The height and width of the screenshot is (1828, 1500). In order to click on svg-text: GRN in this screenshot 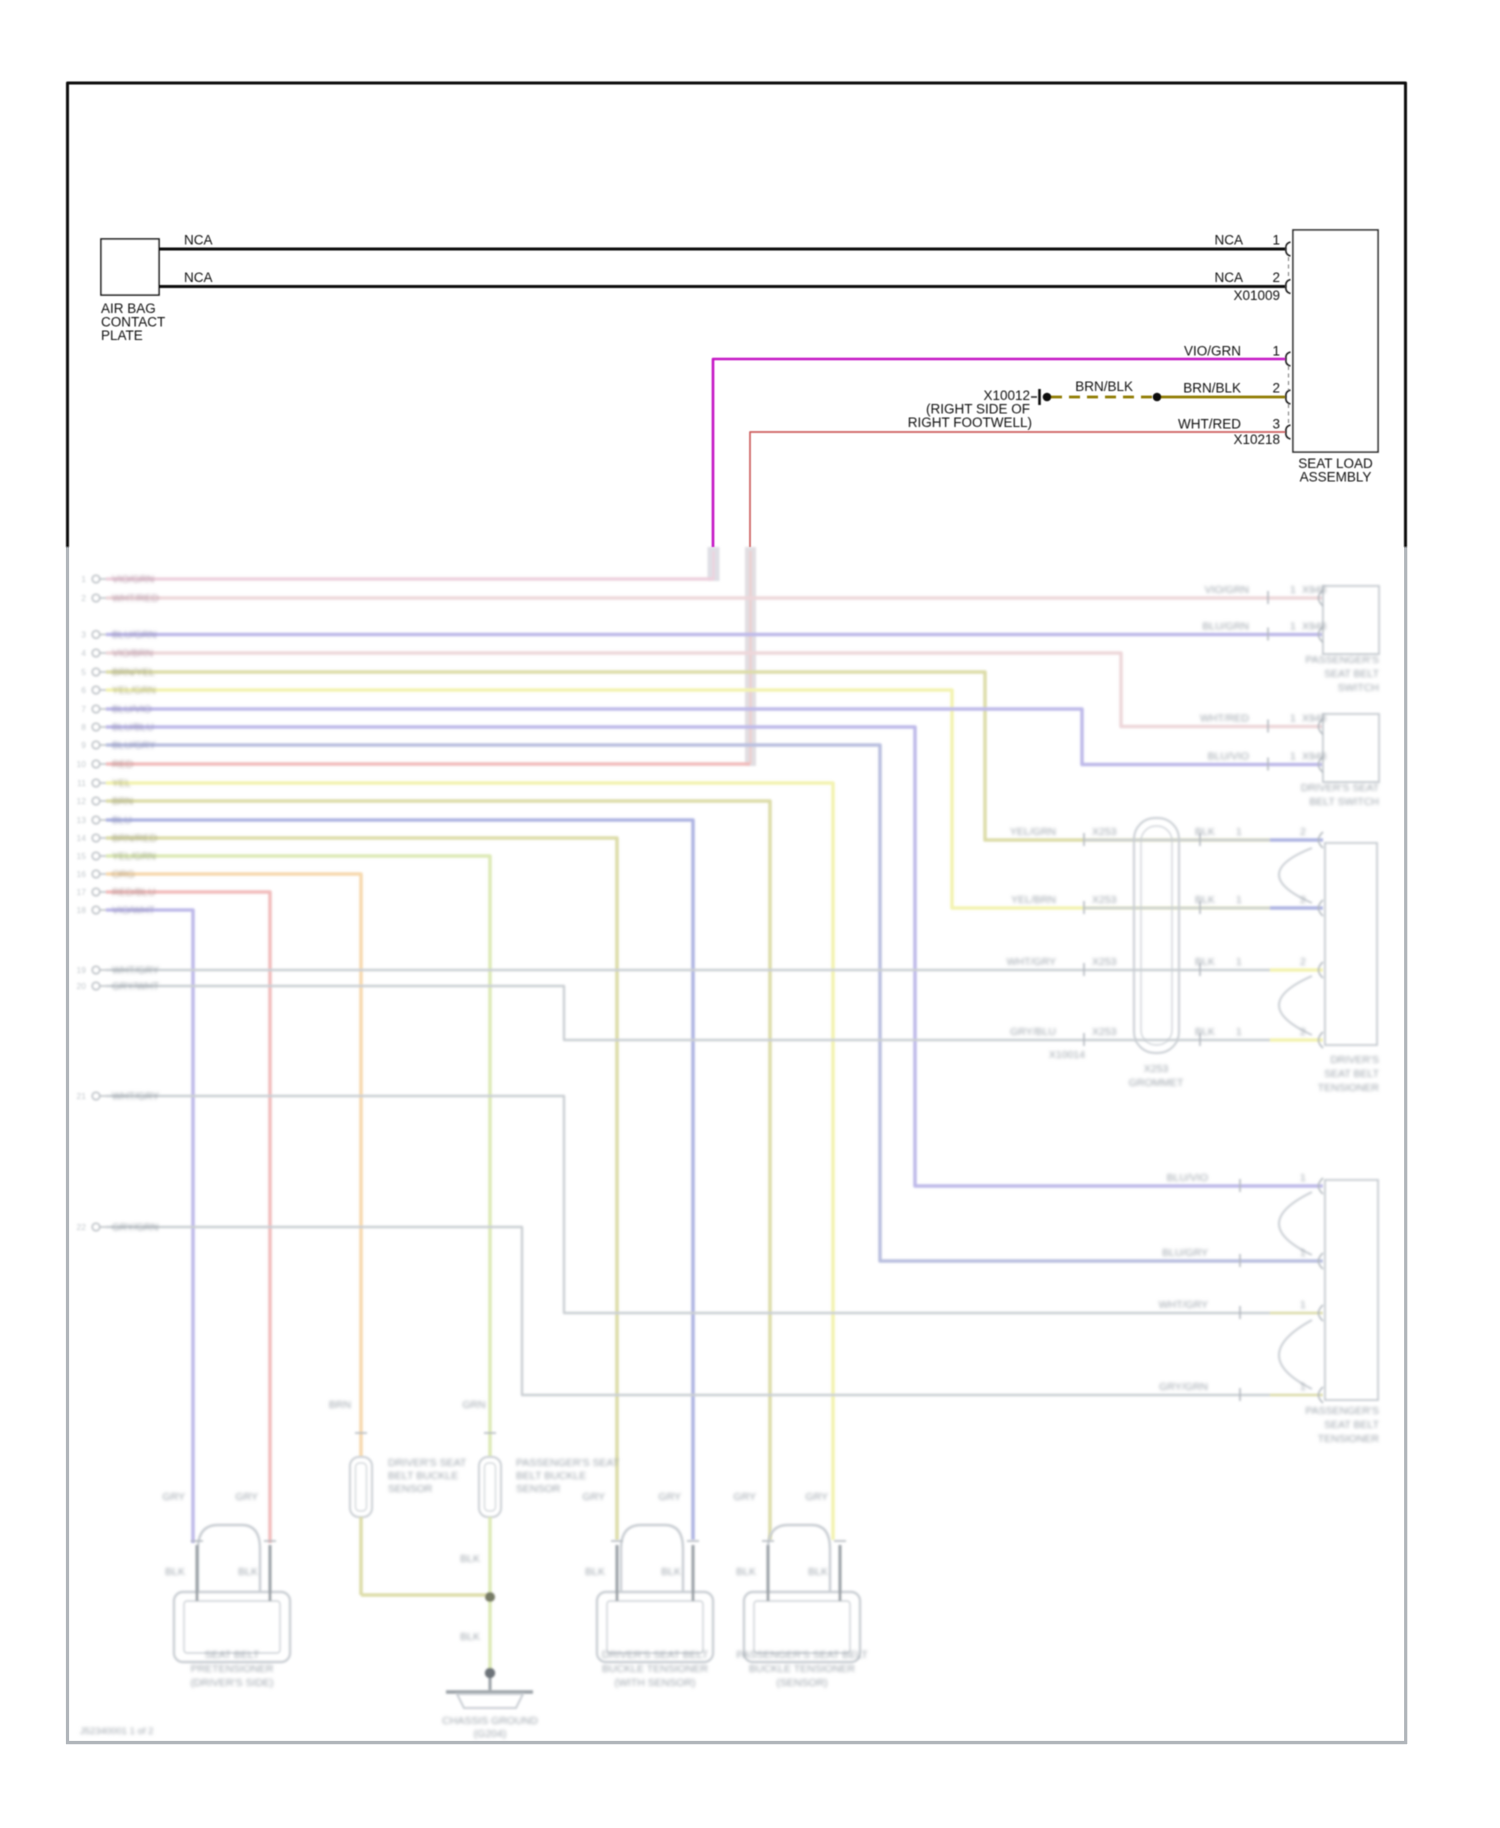, I will do `click(473, 1405)`.